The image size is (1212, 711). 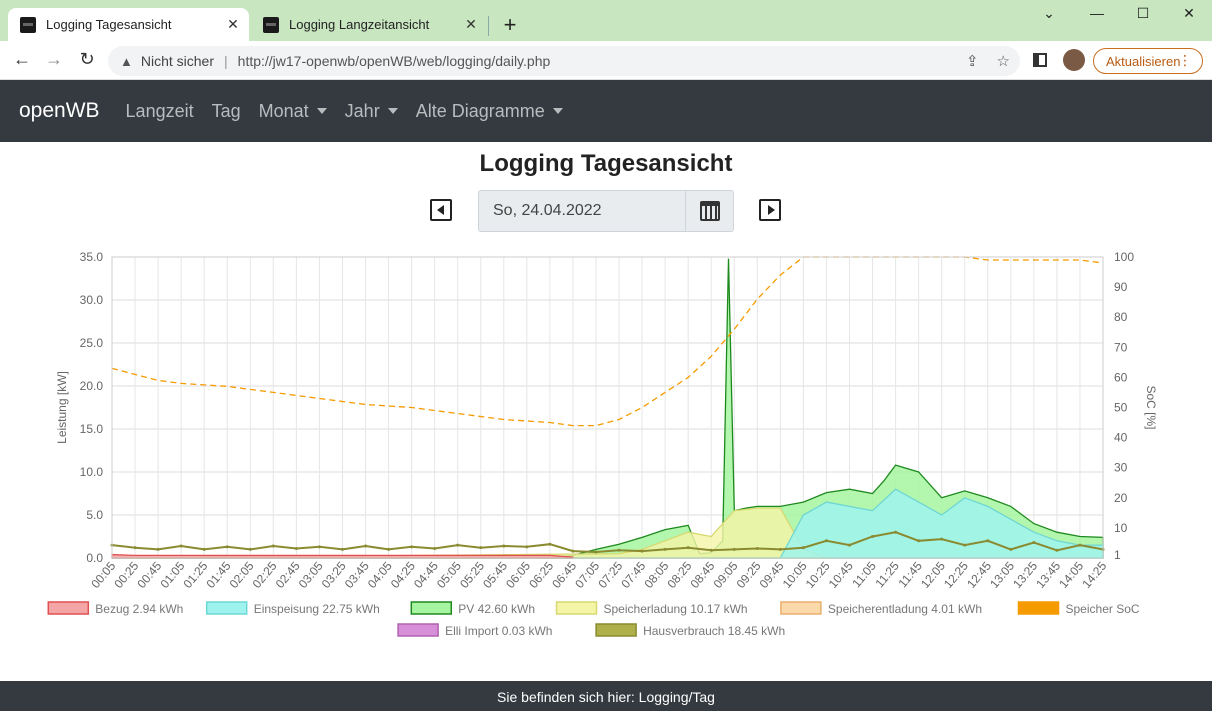 What do you see at coordinates (1121, 498) in the screenshot?
I see `y2-tick-label: 20` at bounding box center [1121, 498].